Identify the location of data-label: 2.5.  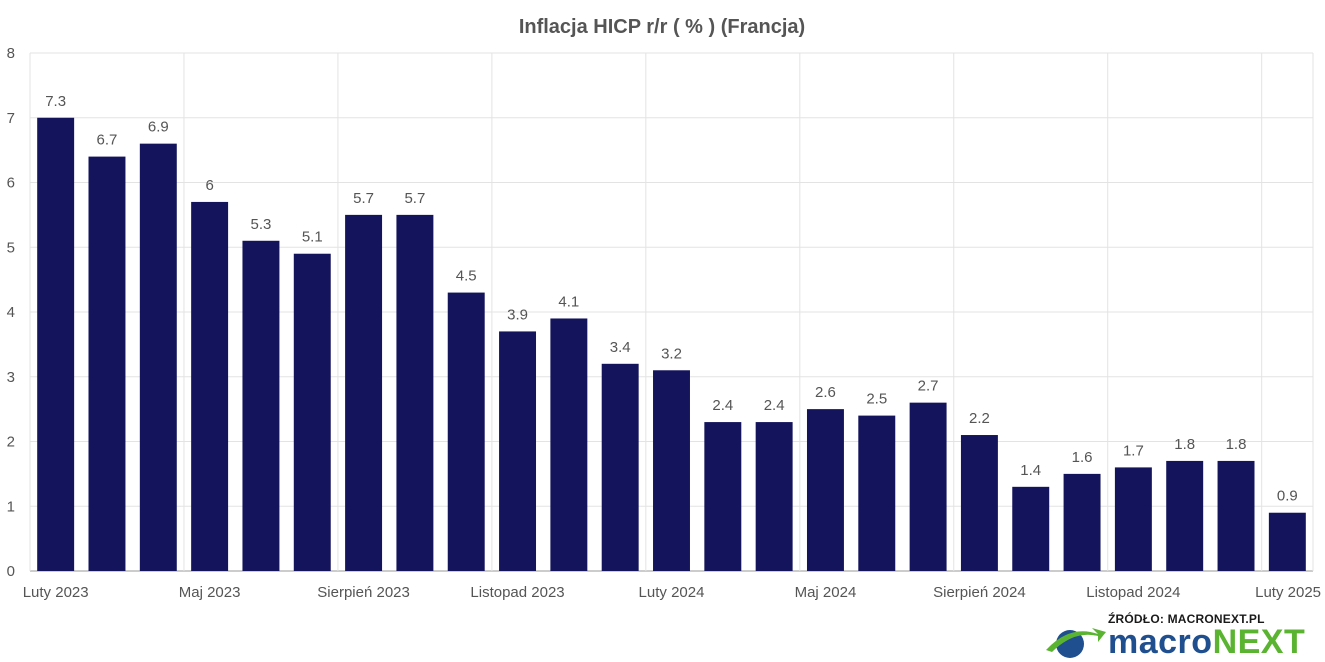
(876, 399).